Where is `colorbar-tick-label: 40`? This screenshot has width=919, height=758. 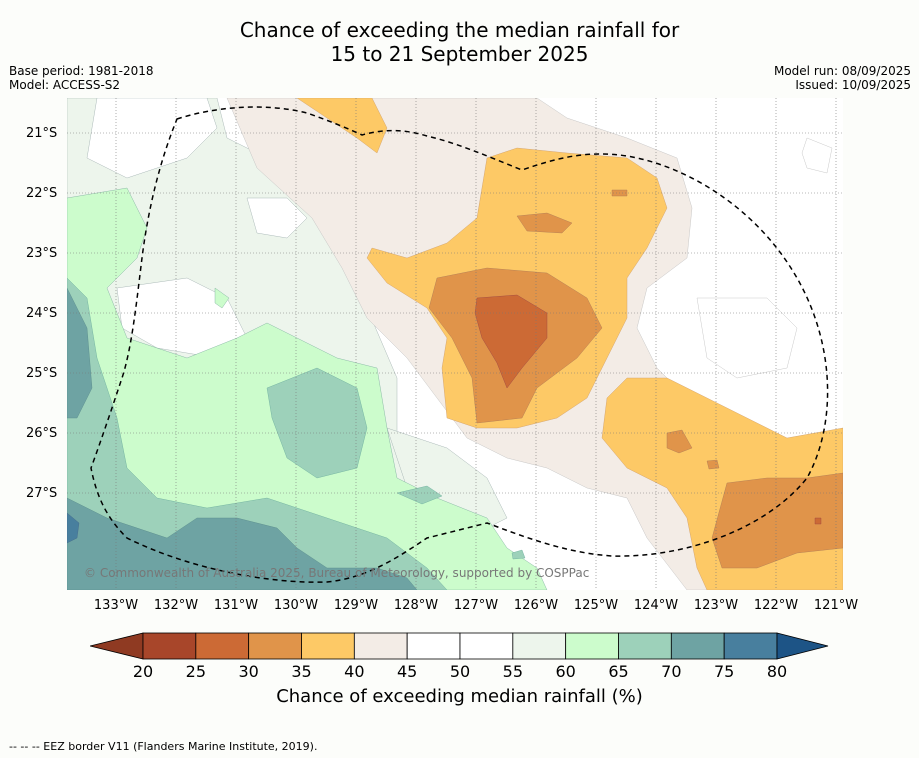
colorbar-tick-label: 40 is located at coordinates (354, 671).